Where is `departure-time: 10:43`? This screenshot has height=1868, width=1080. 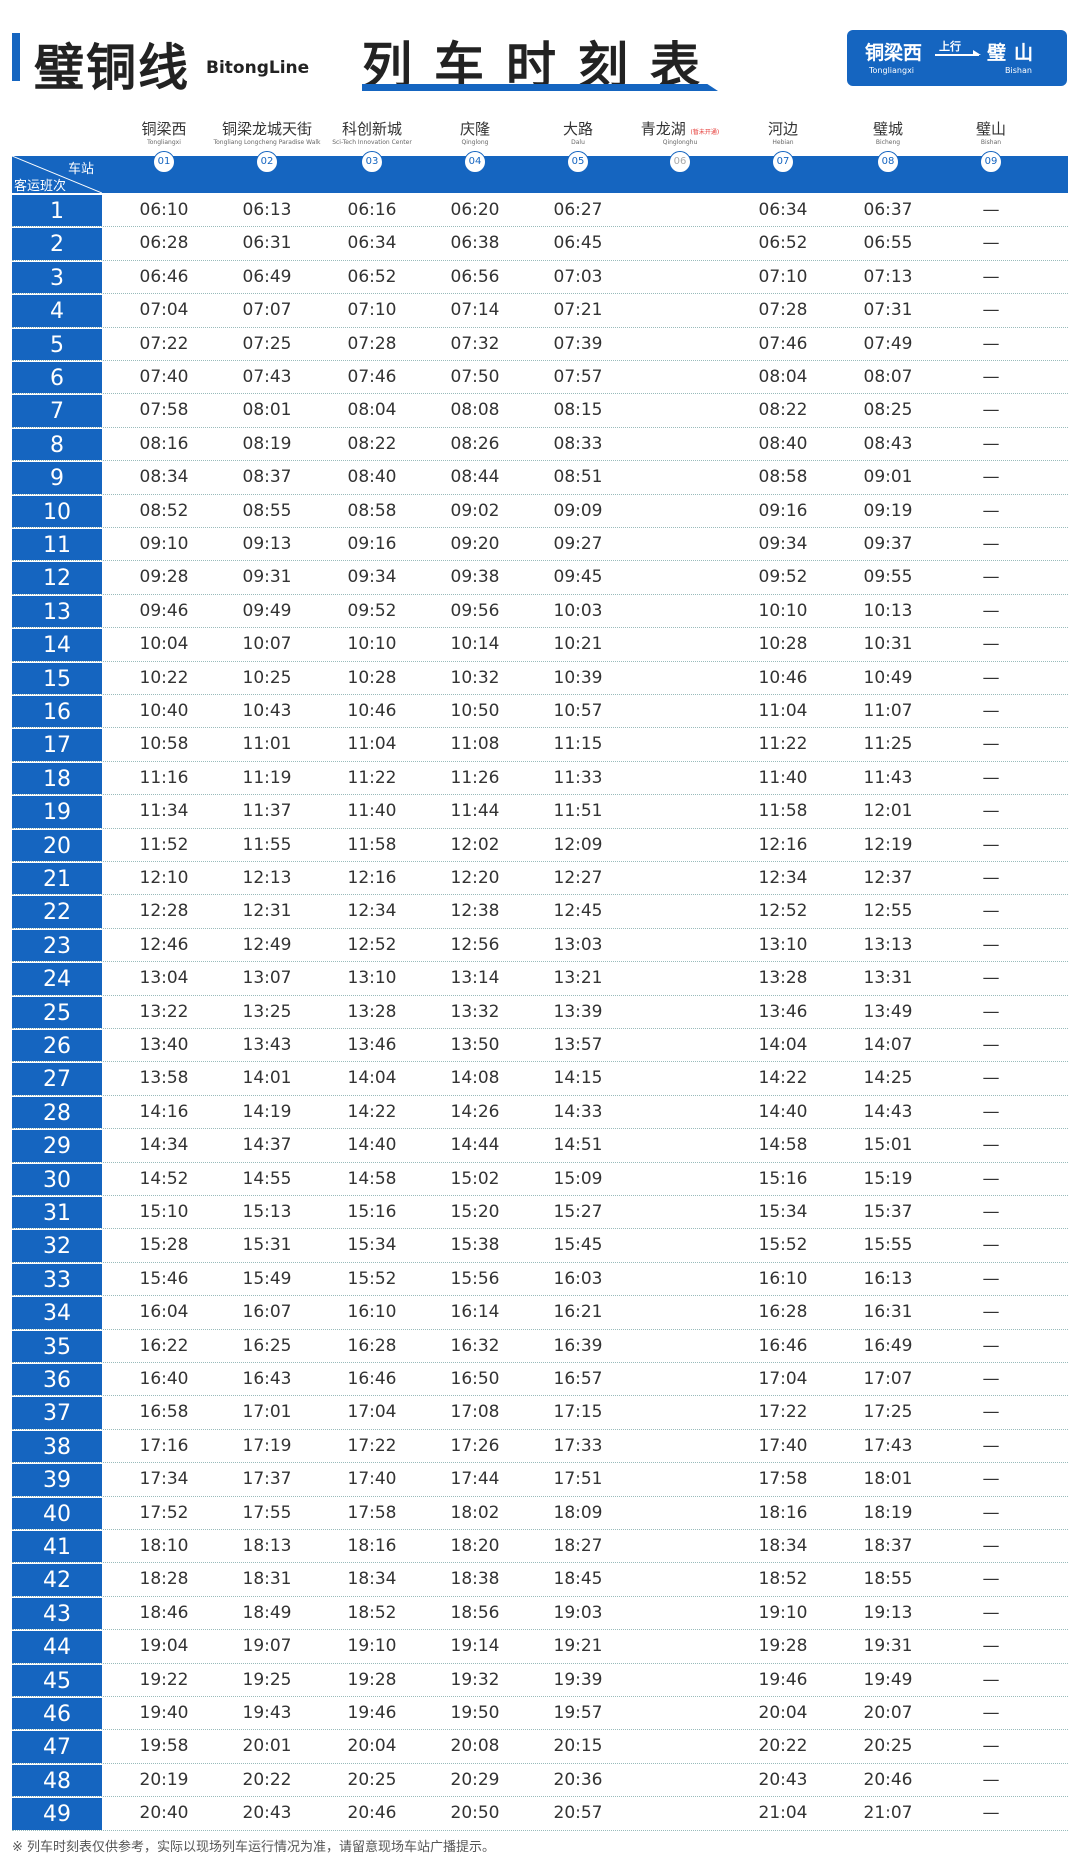 departure-time: 10:43 is located at coordinates (267, 711).